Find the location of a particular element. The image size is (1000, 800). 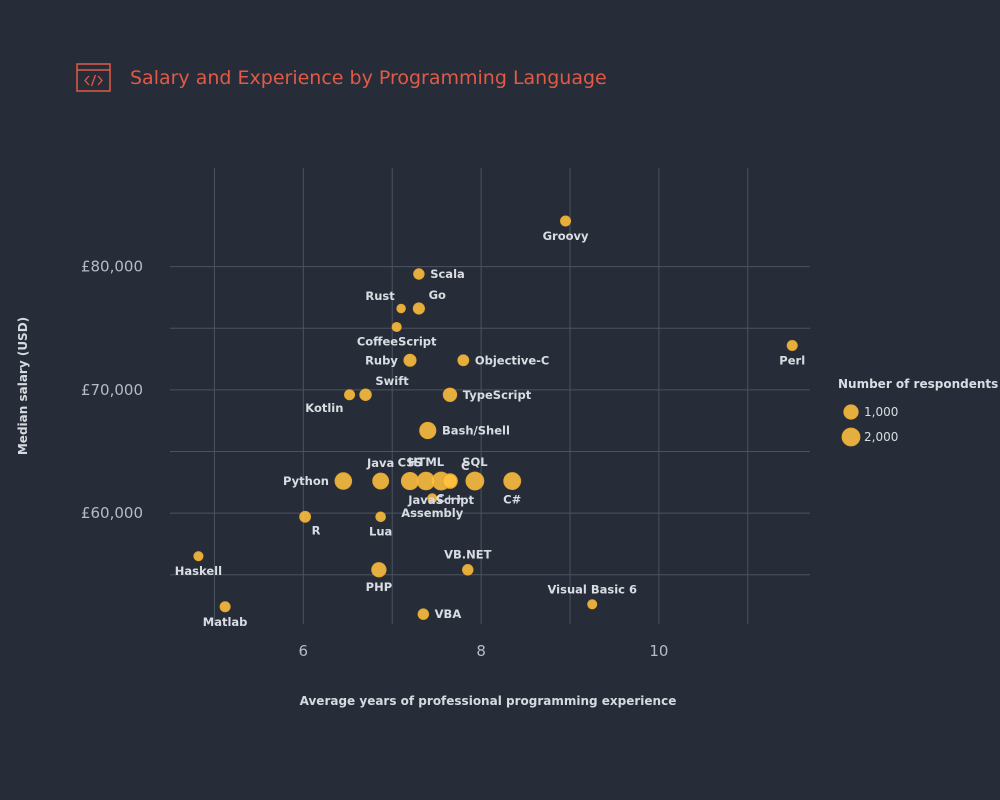

point-label: CSS is located at coordinates (410, 462).